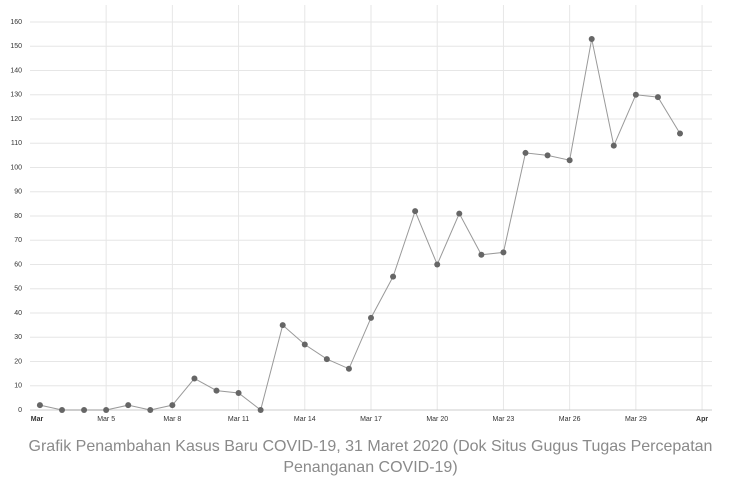  What do you see at coordinates (570, 419) in the screenshot?
I see `x-tick-label: Mar 26` at bounding box center [570, 419].